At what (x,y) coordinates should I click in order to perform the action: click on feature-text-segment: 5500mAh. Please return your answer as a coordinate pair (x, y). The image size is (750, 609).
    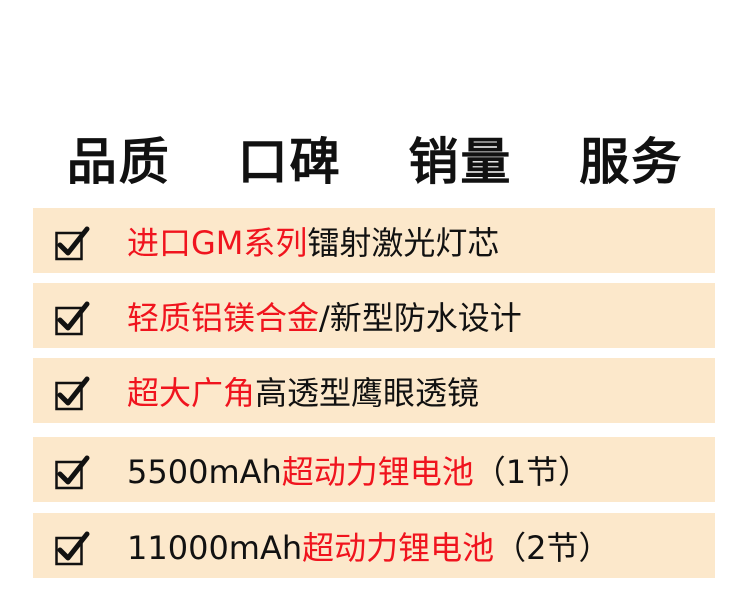
    Looking at the image, I should click on (204, 471).